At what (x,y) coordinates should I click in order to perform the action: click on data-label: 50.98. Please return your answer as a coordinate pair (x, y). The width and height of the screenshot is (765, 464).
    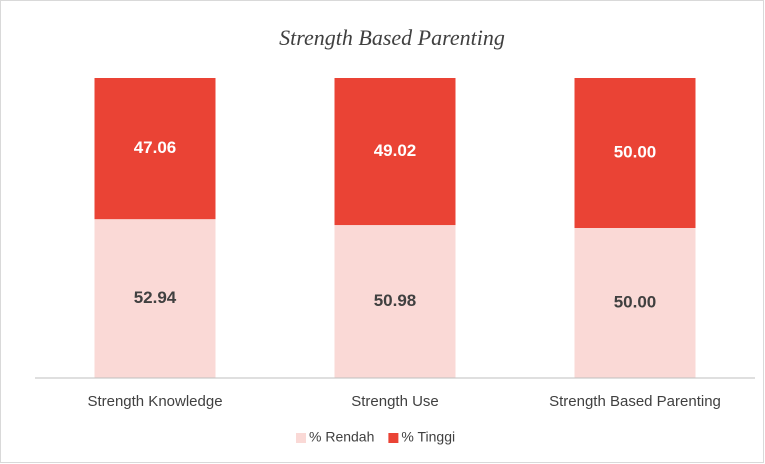
    Looking at the image, I should click on (395, 300).